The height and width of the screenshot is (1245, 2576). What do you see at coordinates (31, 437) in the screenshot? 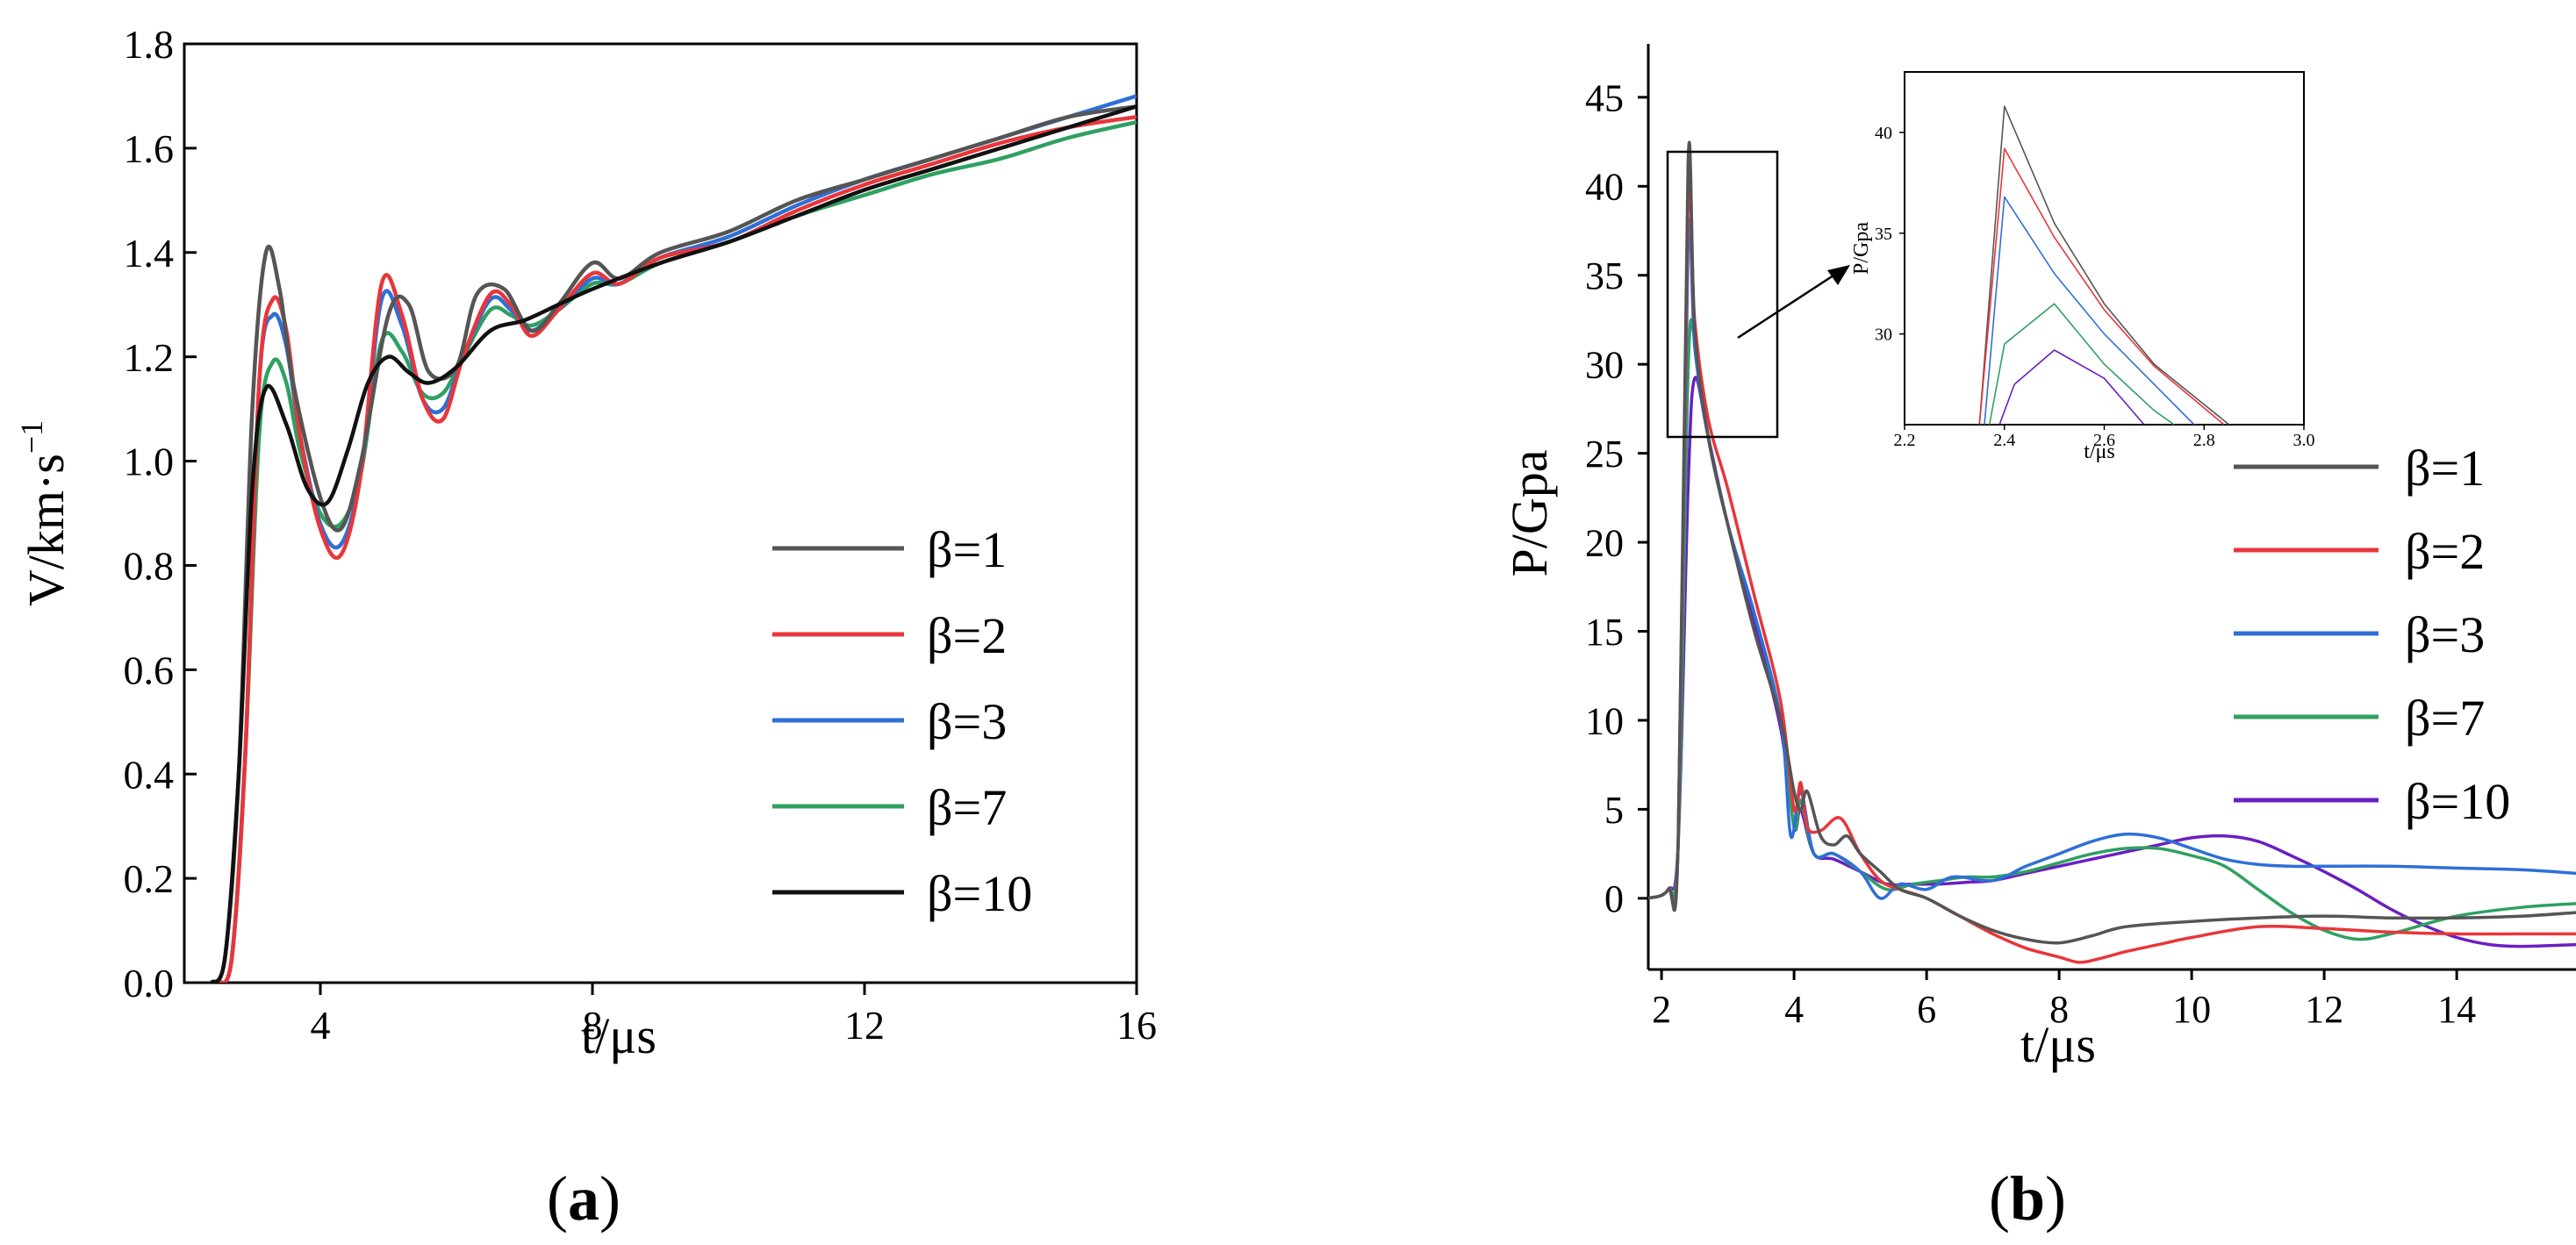
I see `panel-a-y-label-sup: −1` at bounding box center [31, 437].